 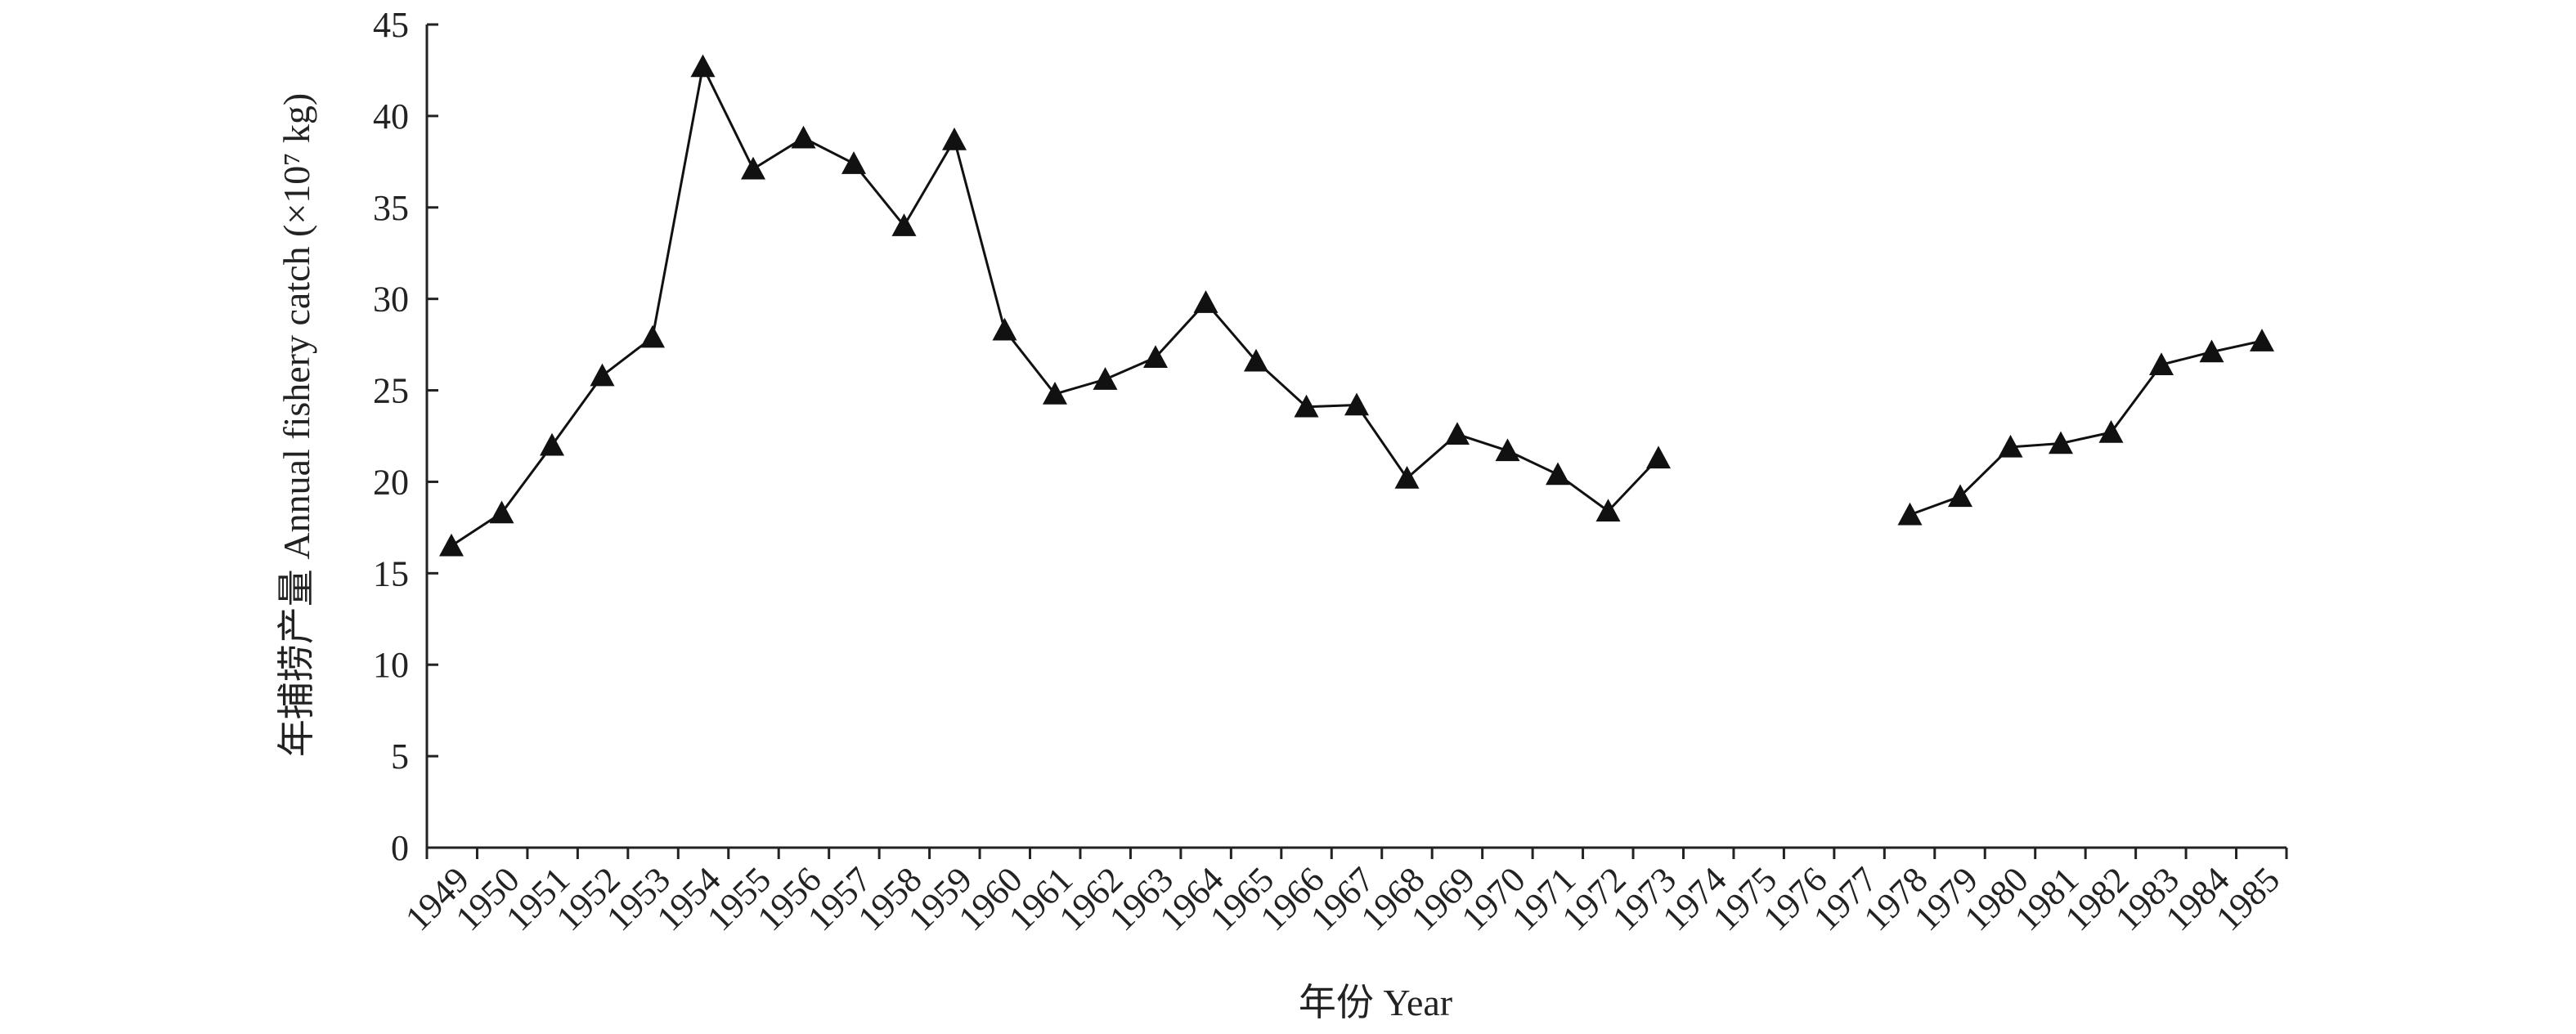 I want to click on y-tick-label: 35, so click(x=391, y=208).